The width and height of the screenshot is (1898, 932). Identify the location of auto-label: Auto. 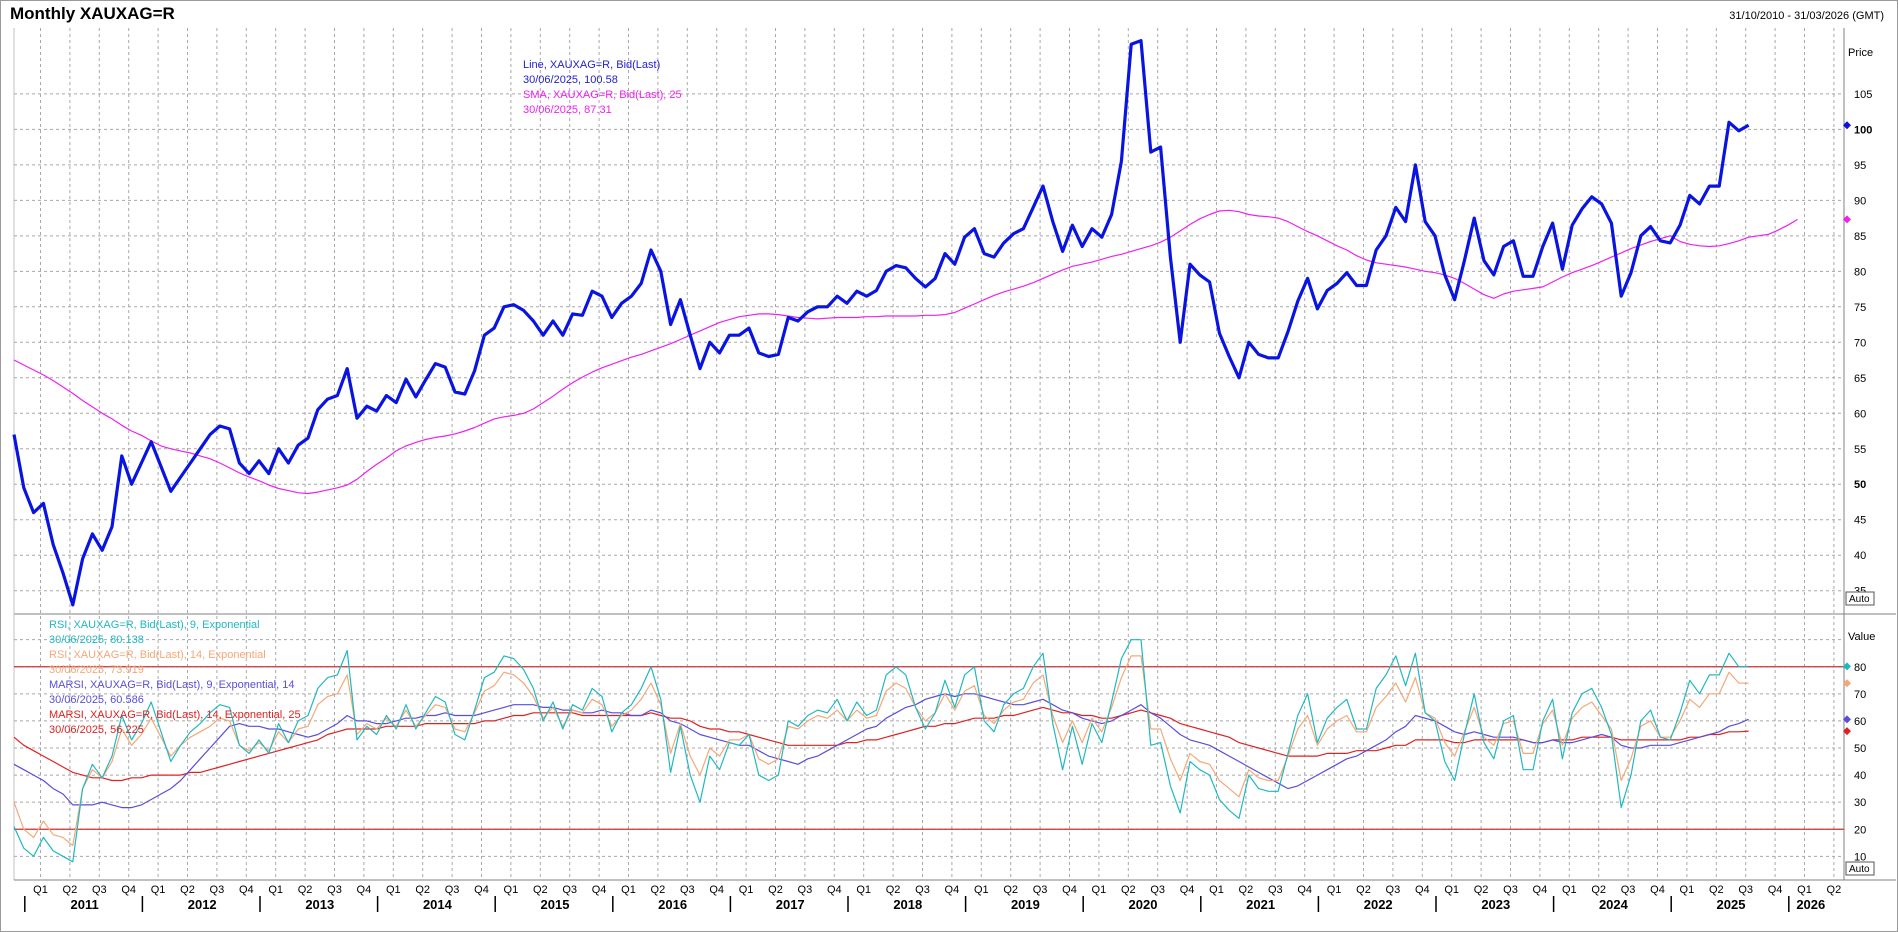
(1859, 599).